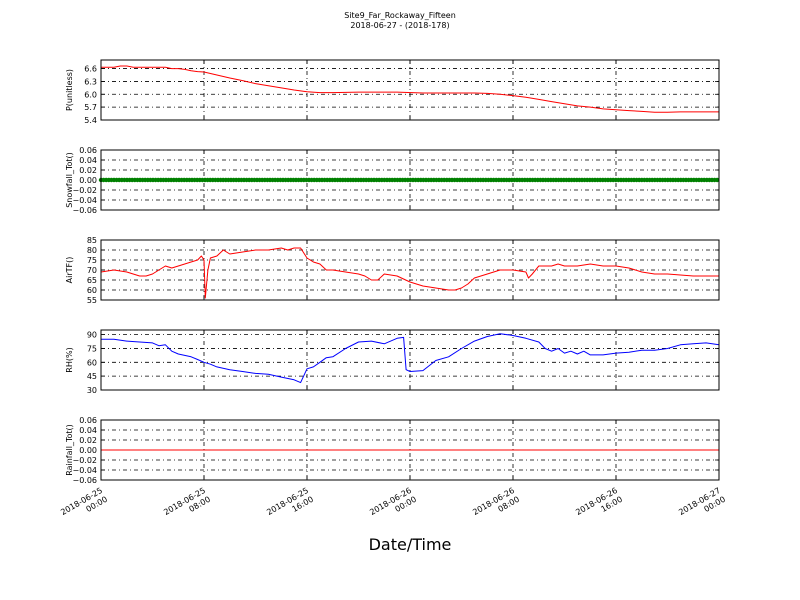 The image size is (800, 600). I want to click on y-tick-label: 55, so click(92, 300).